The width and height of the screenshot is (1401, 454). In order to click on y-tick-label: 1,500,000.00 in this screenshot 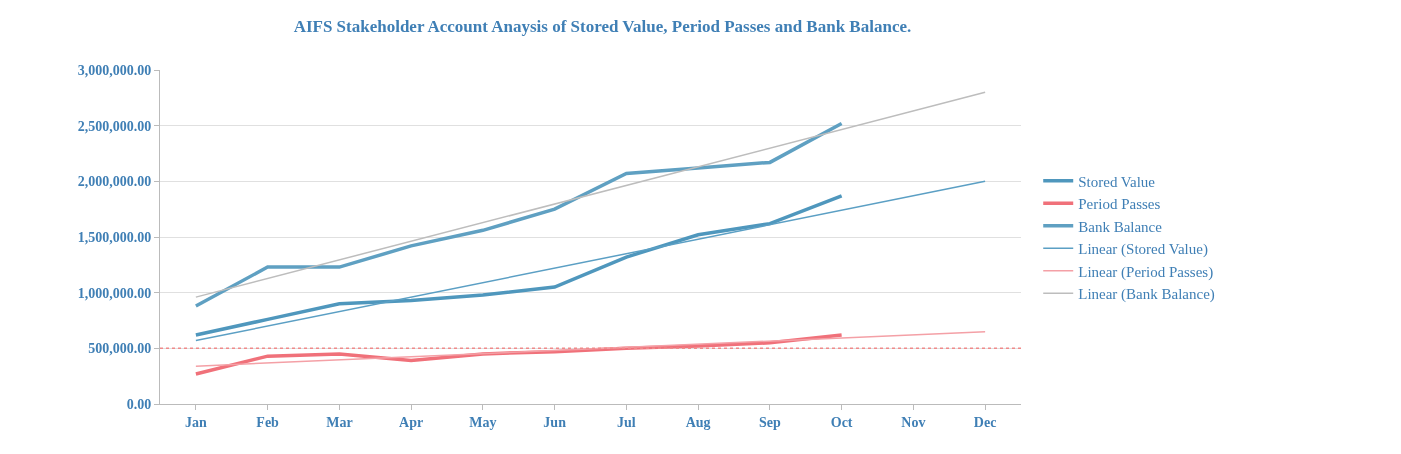, I will do `click(114, 237)`.